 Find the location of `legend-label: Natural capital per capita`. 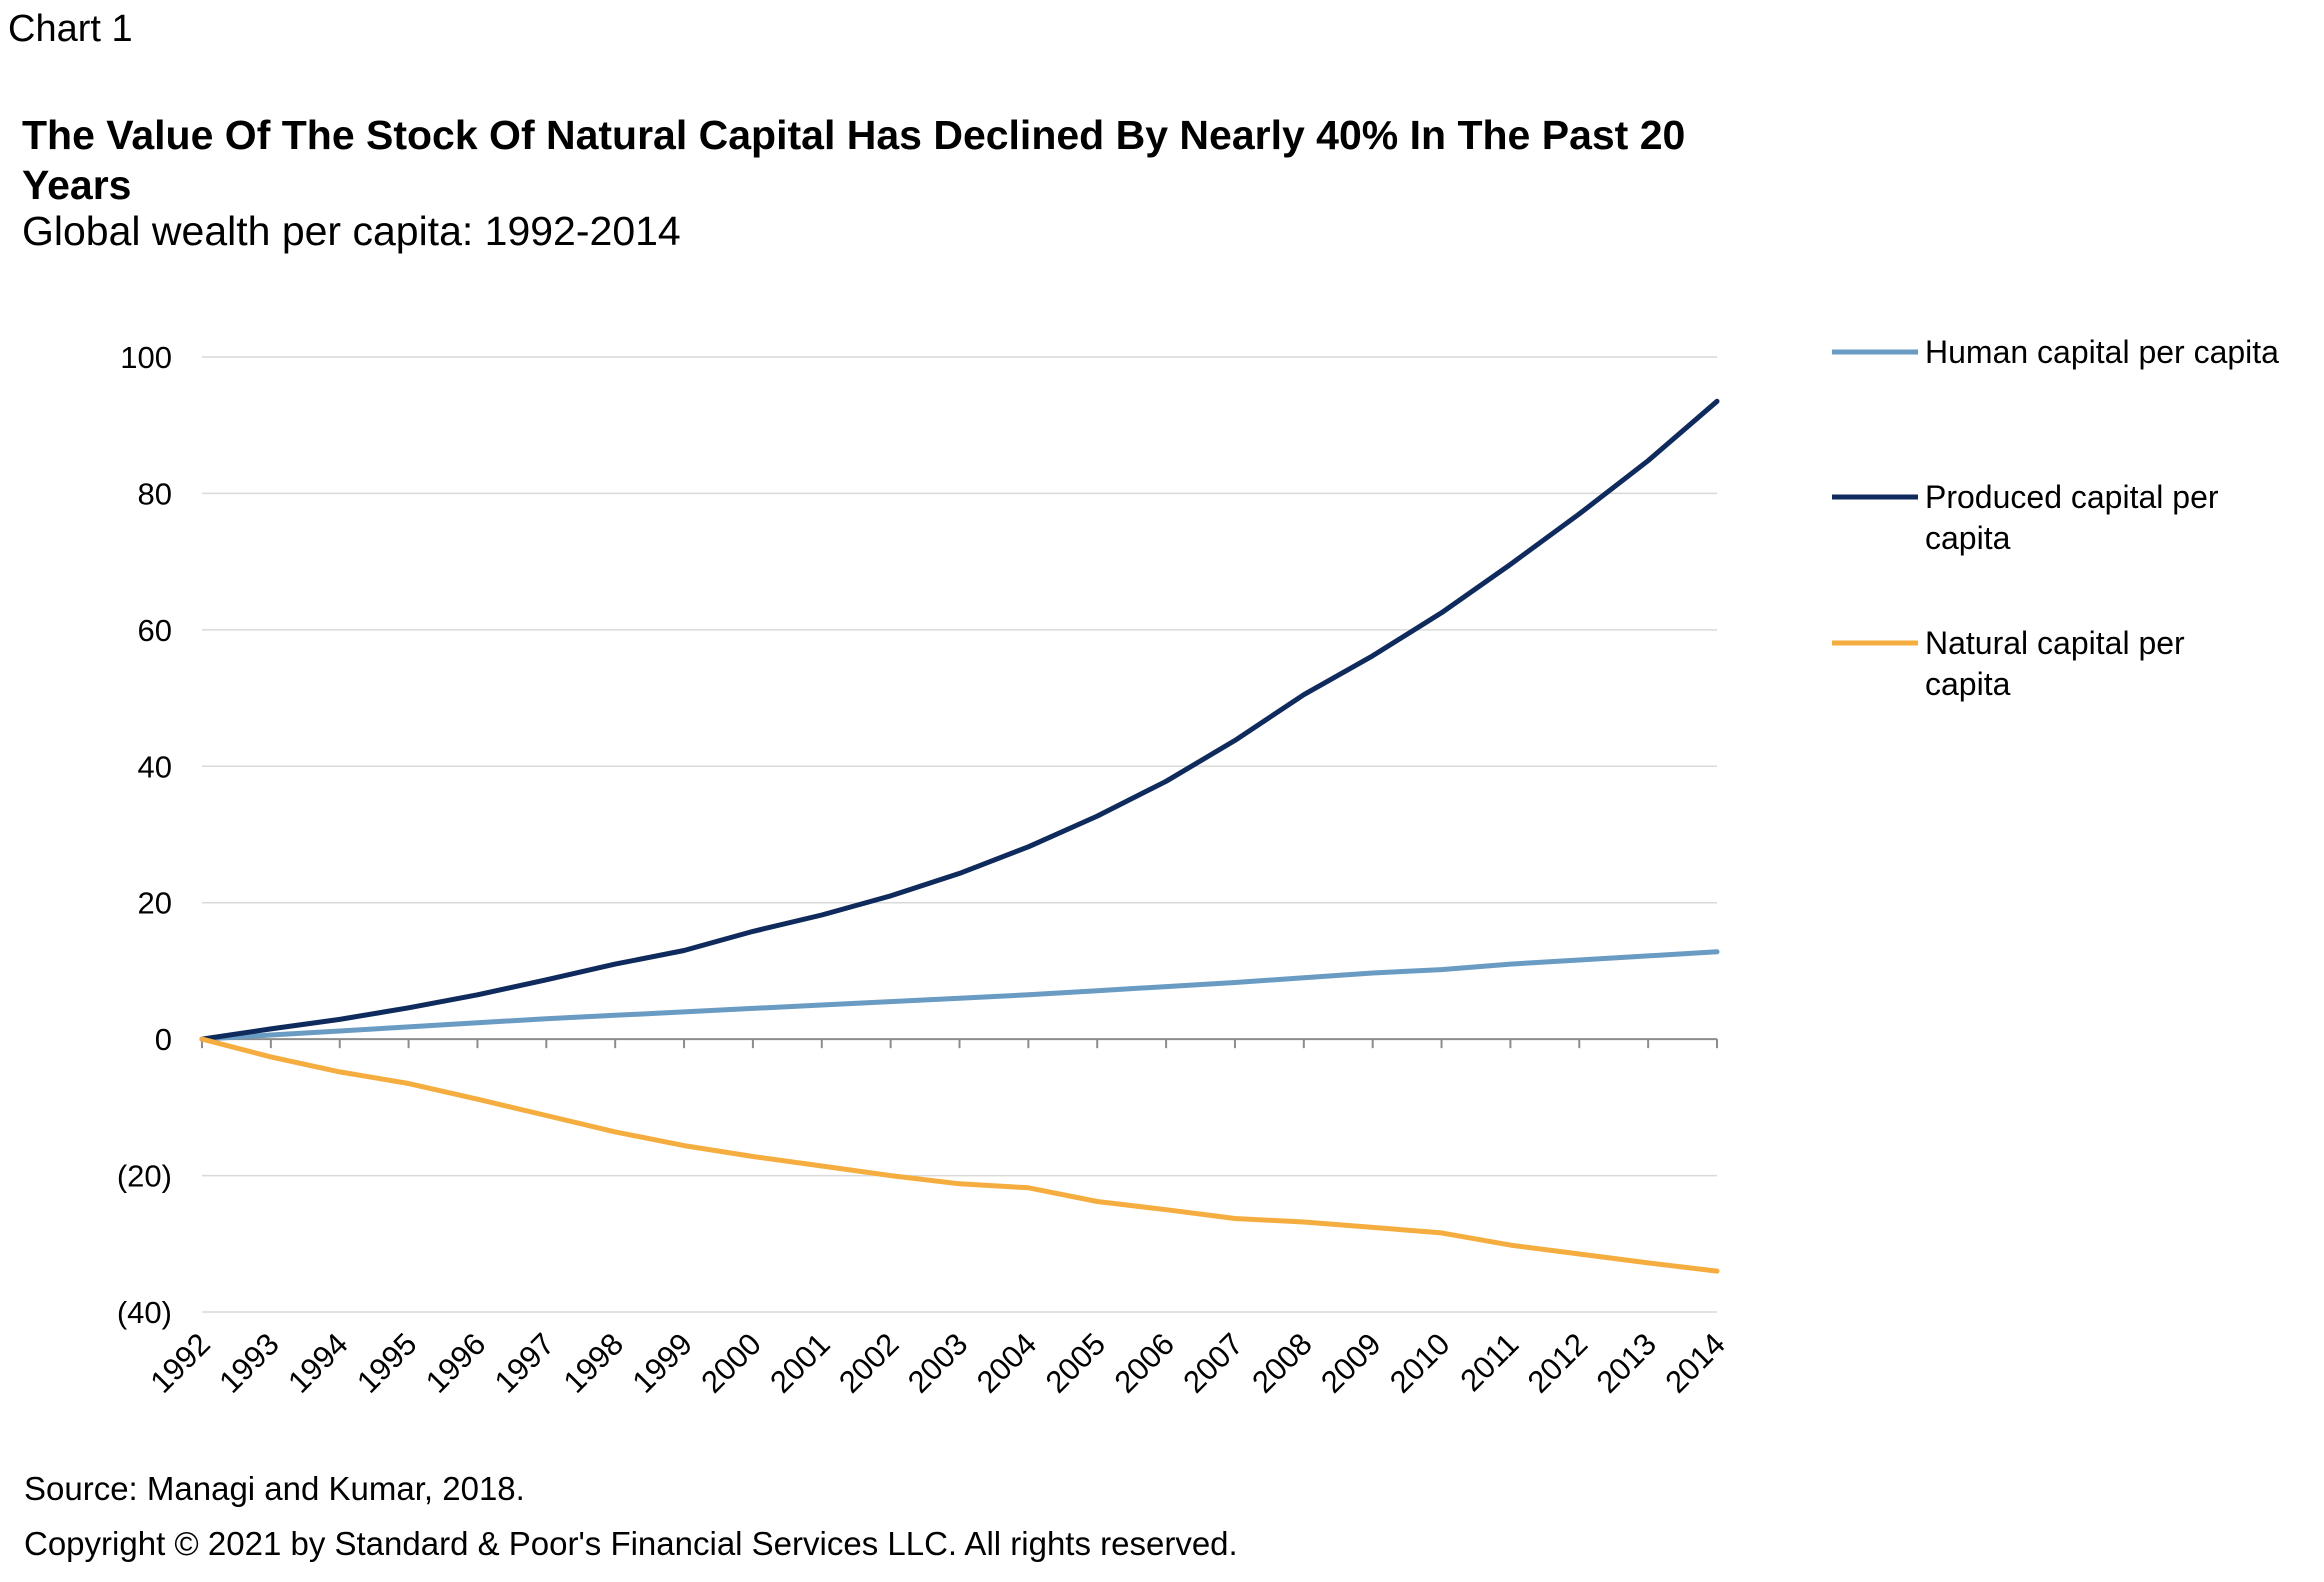

legend-label: Natural capital per capita is located at coordinates (2055, 663).